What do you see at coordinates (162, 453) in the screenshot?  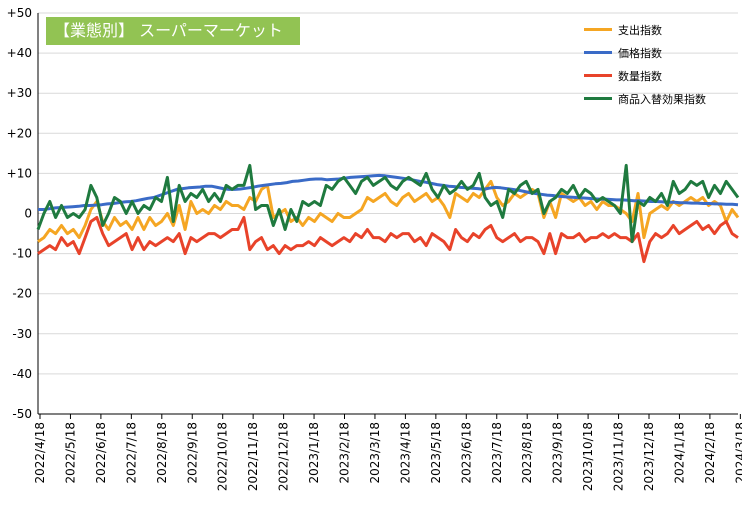 I see `x-tick-label: 2022/8/18` at bounding box center [162, 453].